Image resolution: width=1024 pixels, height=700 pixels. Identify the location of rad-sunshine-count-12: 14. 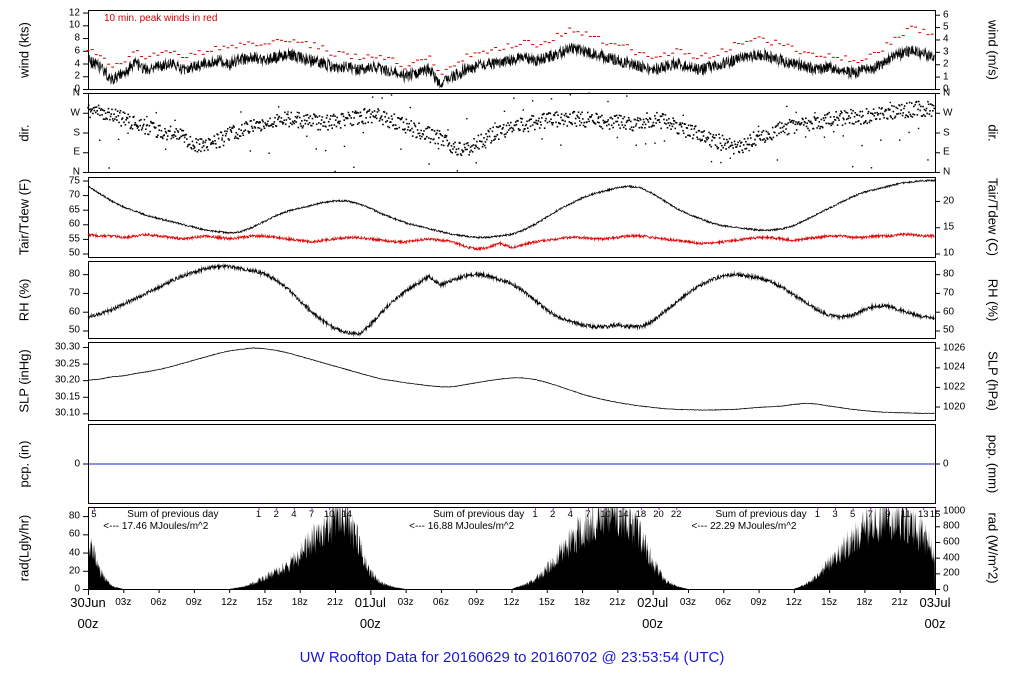
(623, 514).